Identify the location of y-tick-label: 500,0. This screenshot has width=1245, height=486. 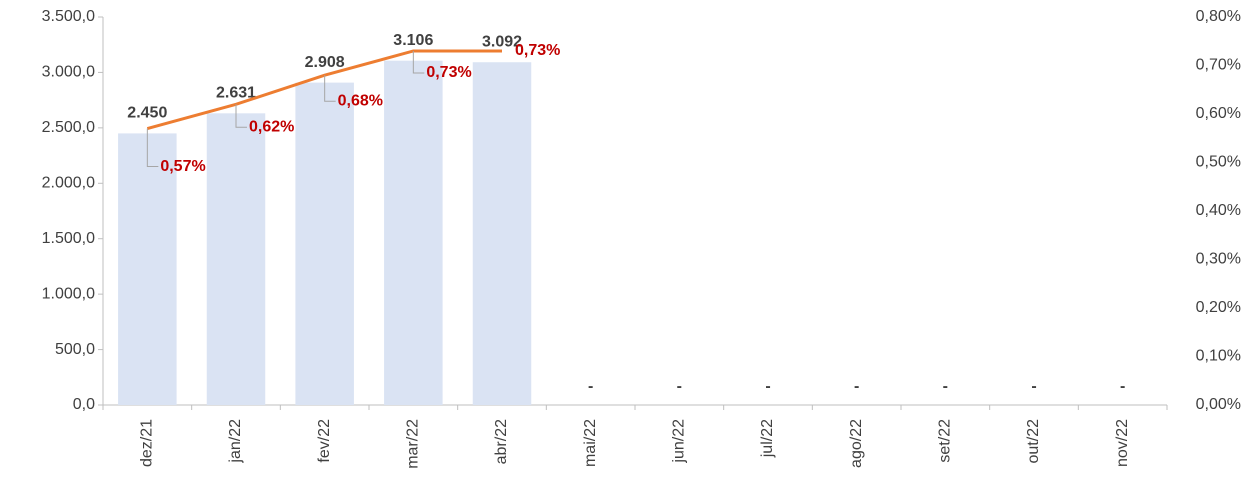
(75, 349).